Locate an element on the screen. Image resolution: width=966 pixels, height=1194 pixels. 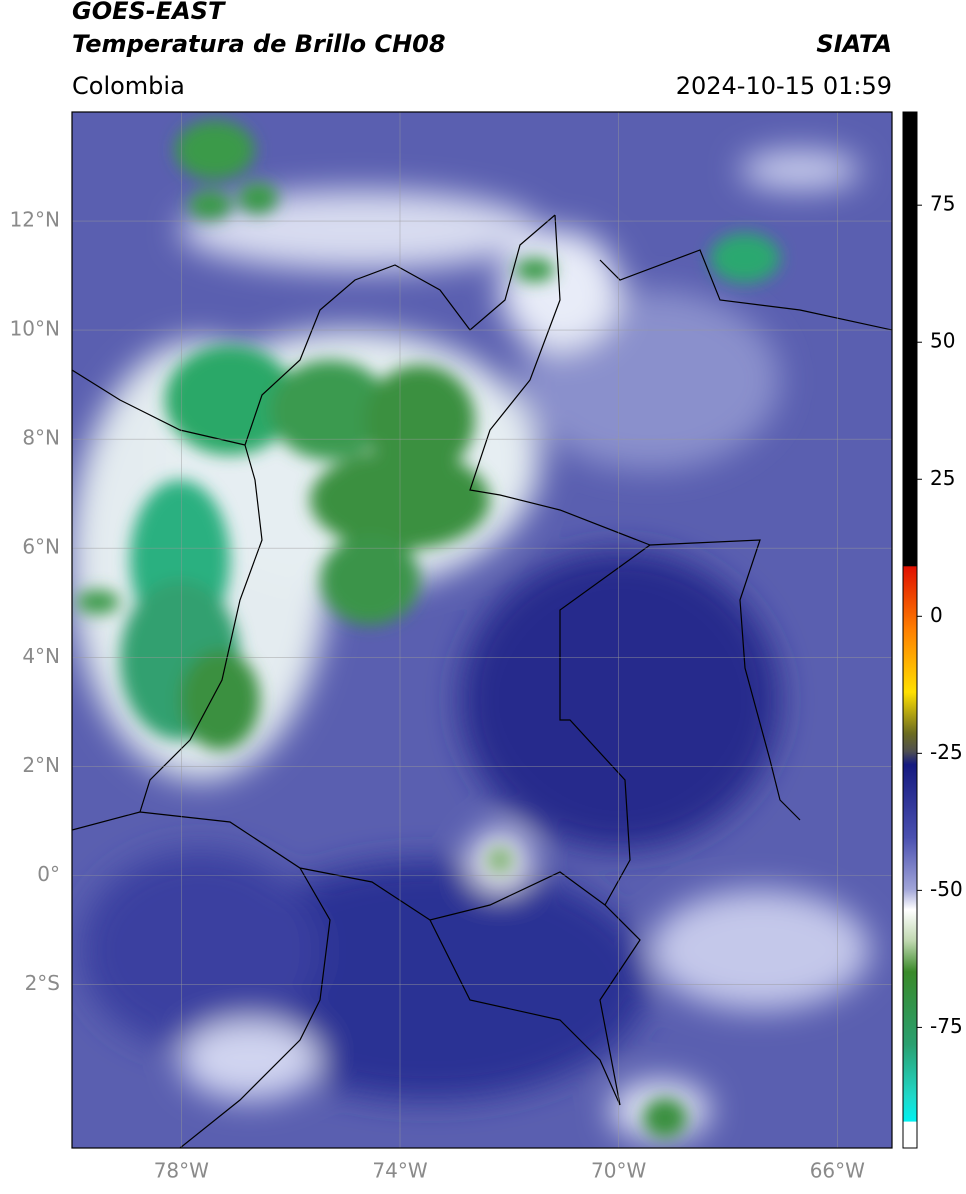
lat-label: 2°S is located at coordinates (42, 983).